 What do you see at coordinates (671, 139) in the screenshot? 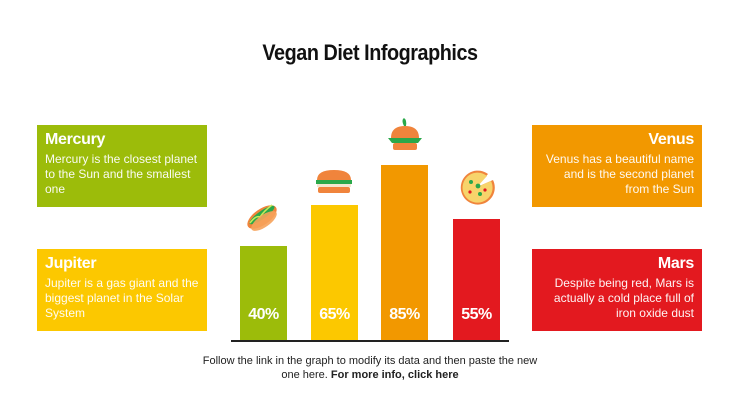
I see `card-title: Venus` at bounding box center [671, 139].